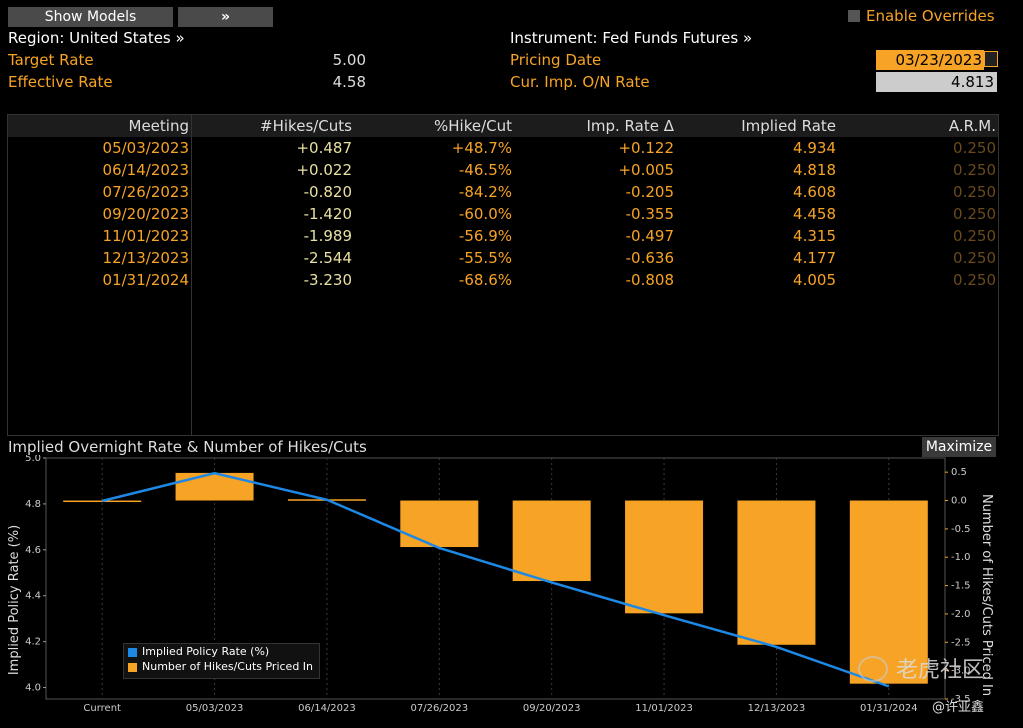  I want to click on delta-cell: -0.636, so click(649, 258).